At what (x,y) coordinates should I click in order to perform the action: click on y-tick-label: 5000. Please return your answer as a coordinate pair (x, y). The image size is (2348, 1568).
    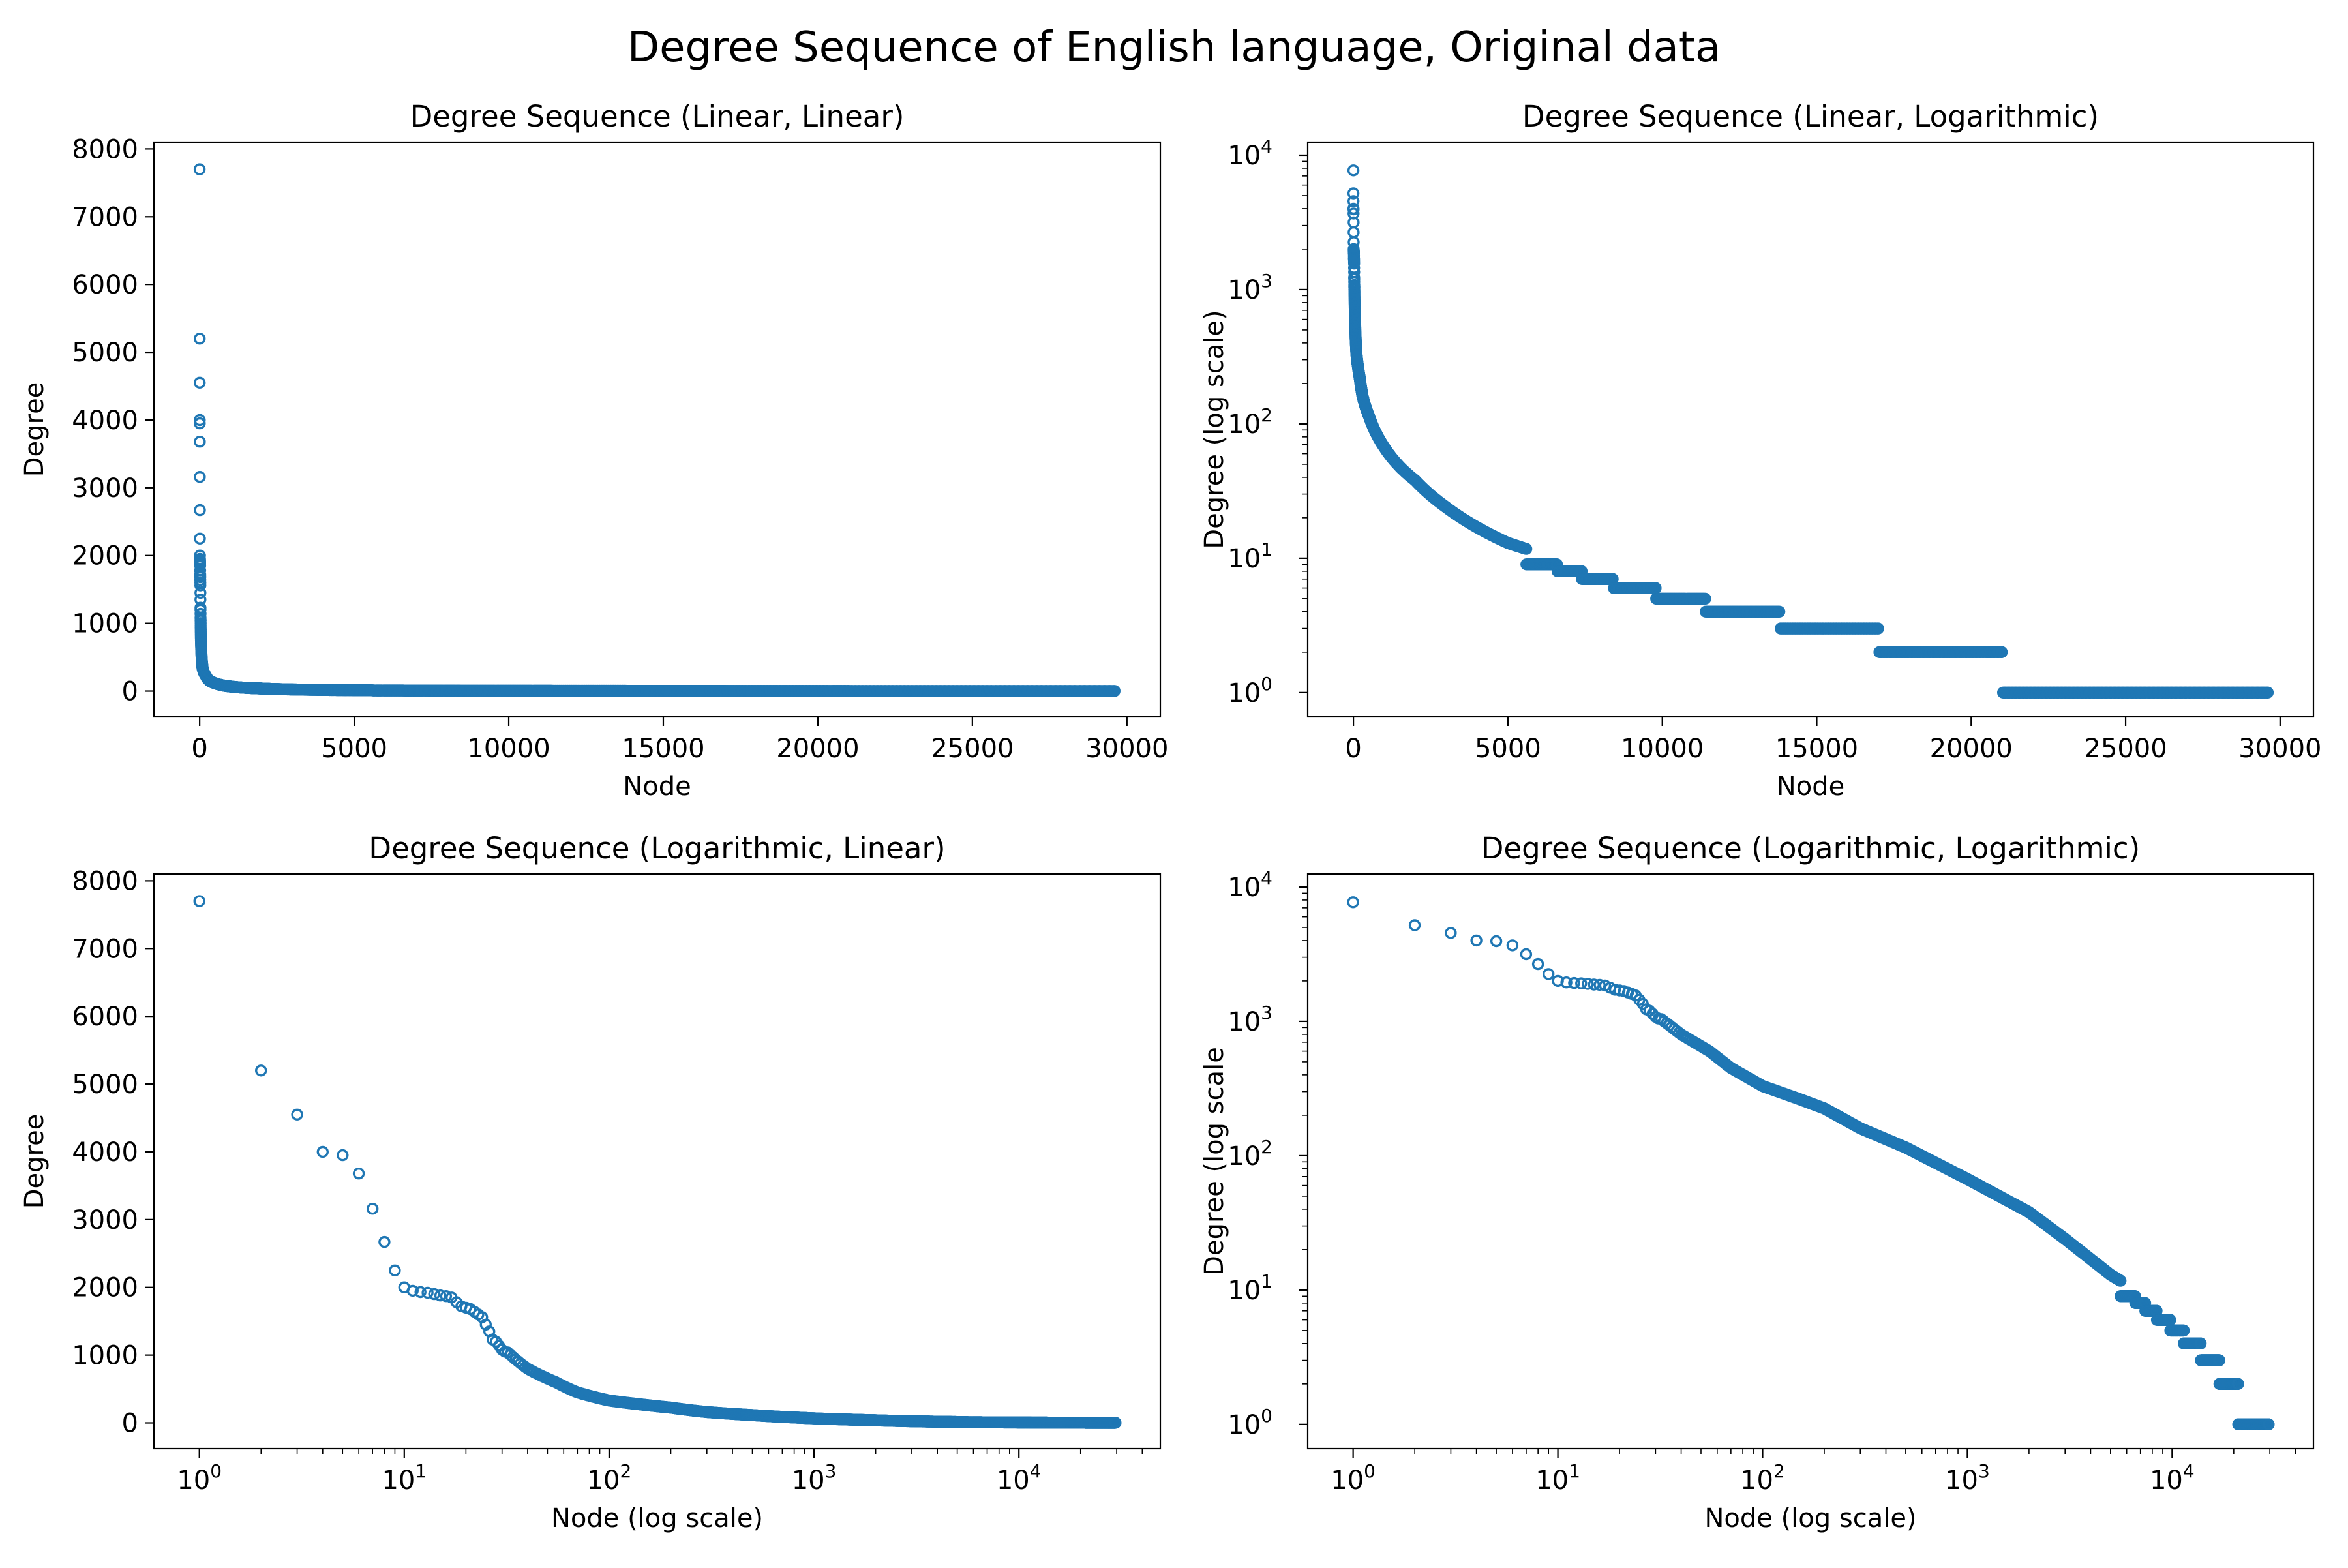
    Looking at the image, I should click on (105, 353).